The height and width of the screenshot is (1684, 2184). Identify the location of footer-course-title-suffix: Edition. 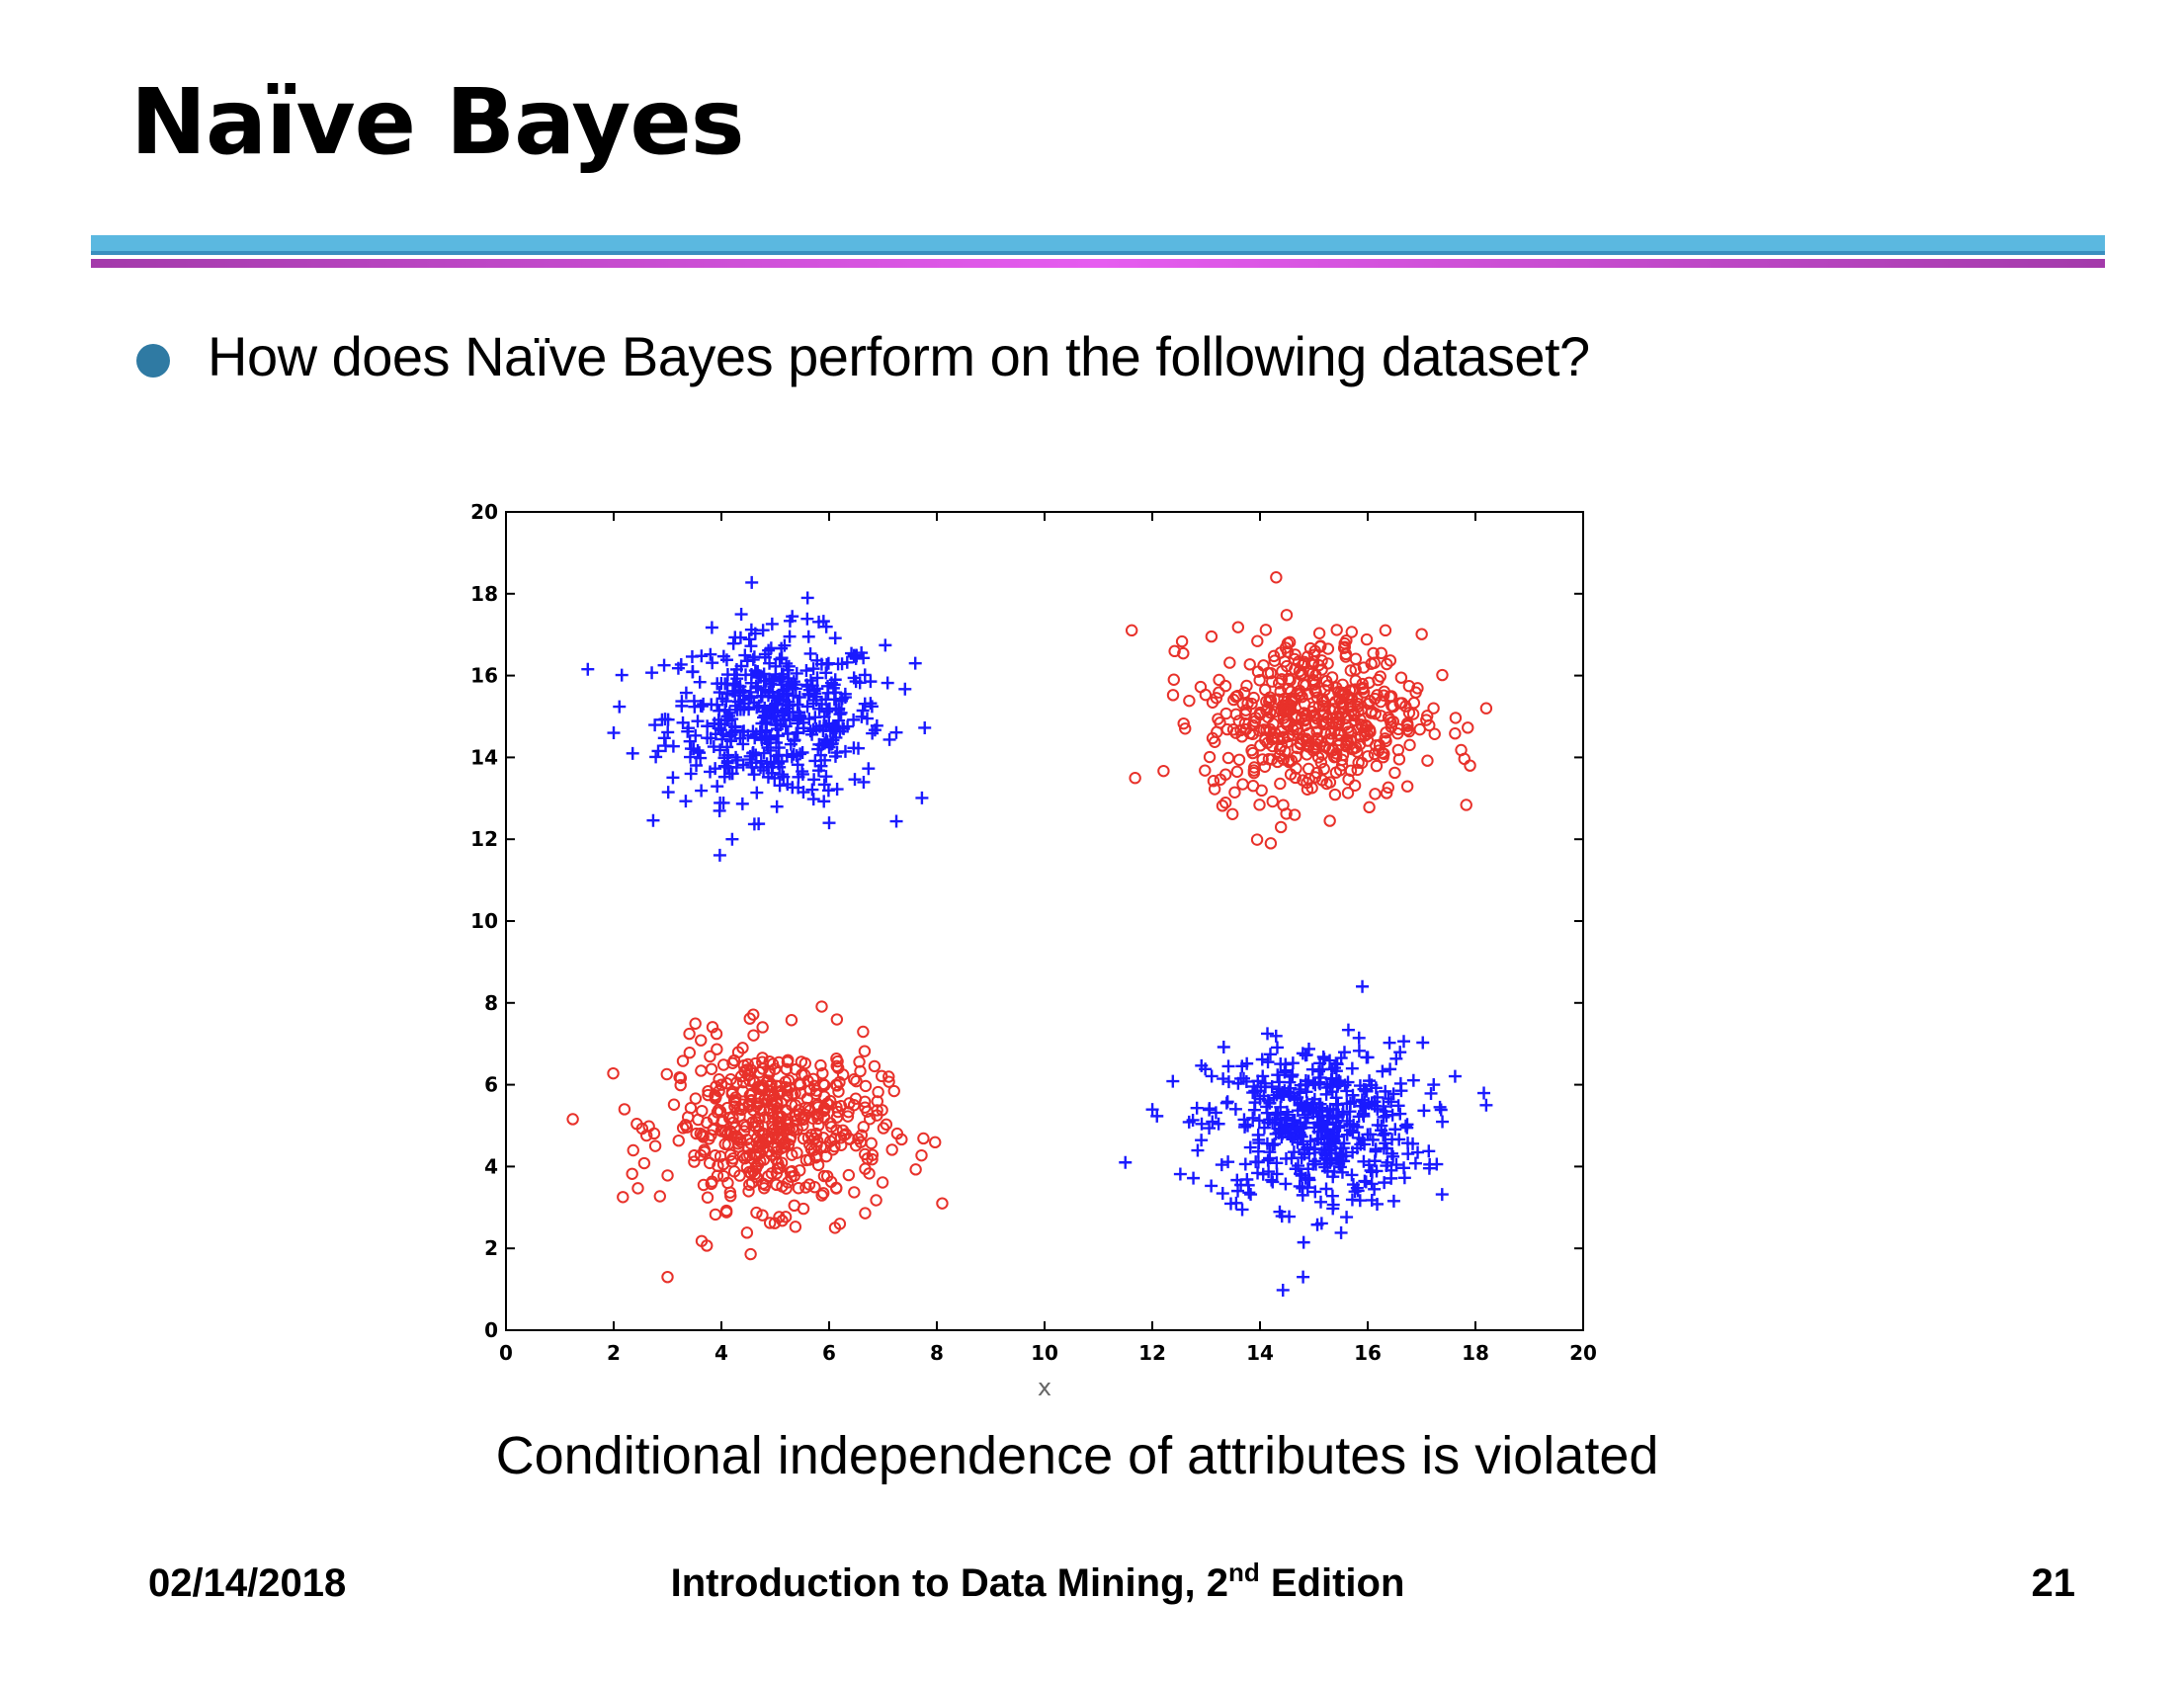
(1332, 1583).